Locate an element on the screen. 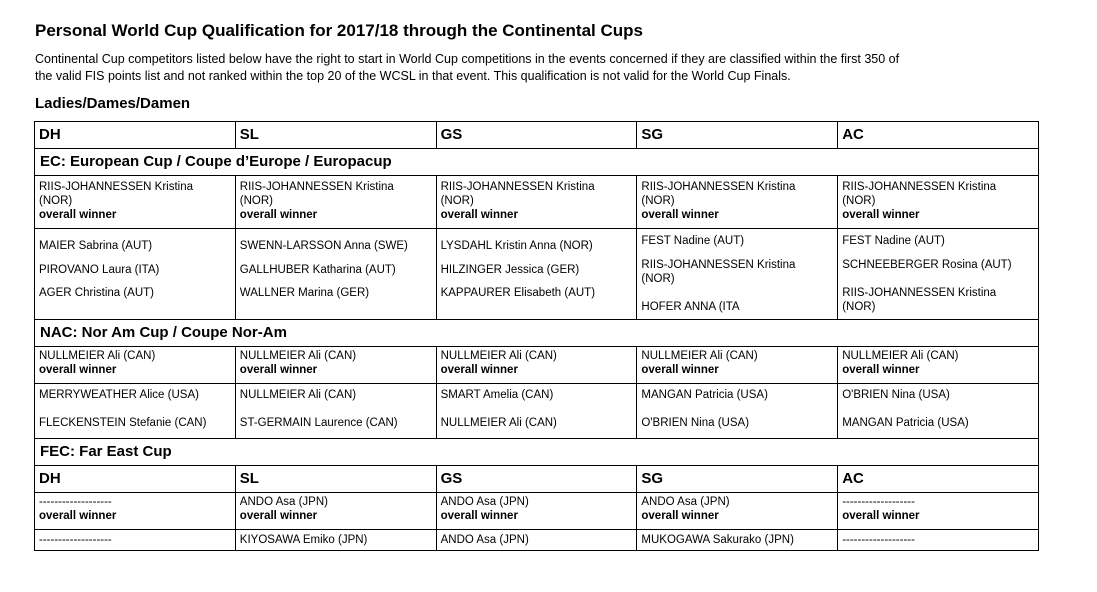  list-item: LYSDAHL Kristin Anna (NOR) is located at coordinates (516, 246).